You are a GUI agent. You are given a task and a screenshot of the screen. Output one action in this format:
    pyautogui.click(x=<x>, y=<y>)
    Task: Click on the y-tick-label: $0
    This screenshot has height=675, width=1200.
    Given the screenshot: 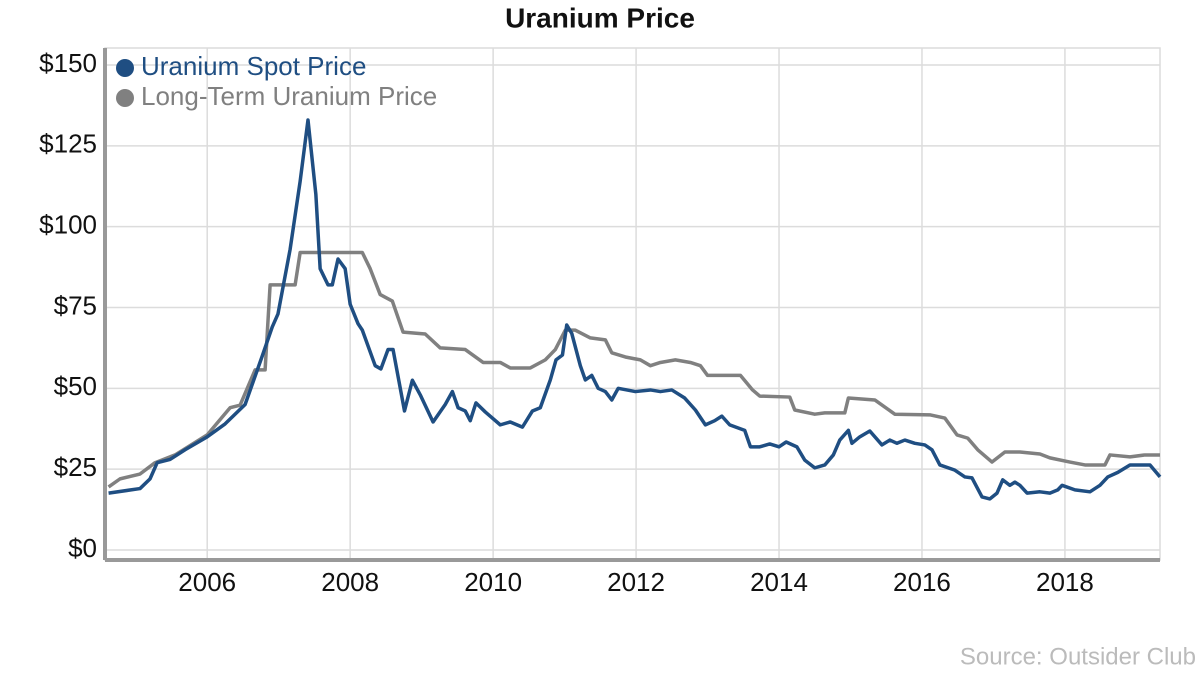 What is the action you would take?
    pyautogui.click(x=82, y=548)
    